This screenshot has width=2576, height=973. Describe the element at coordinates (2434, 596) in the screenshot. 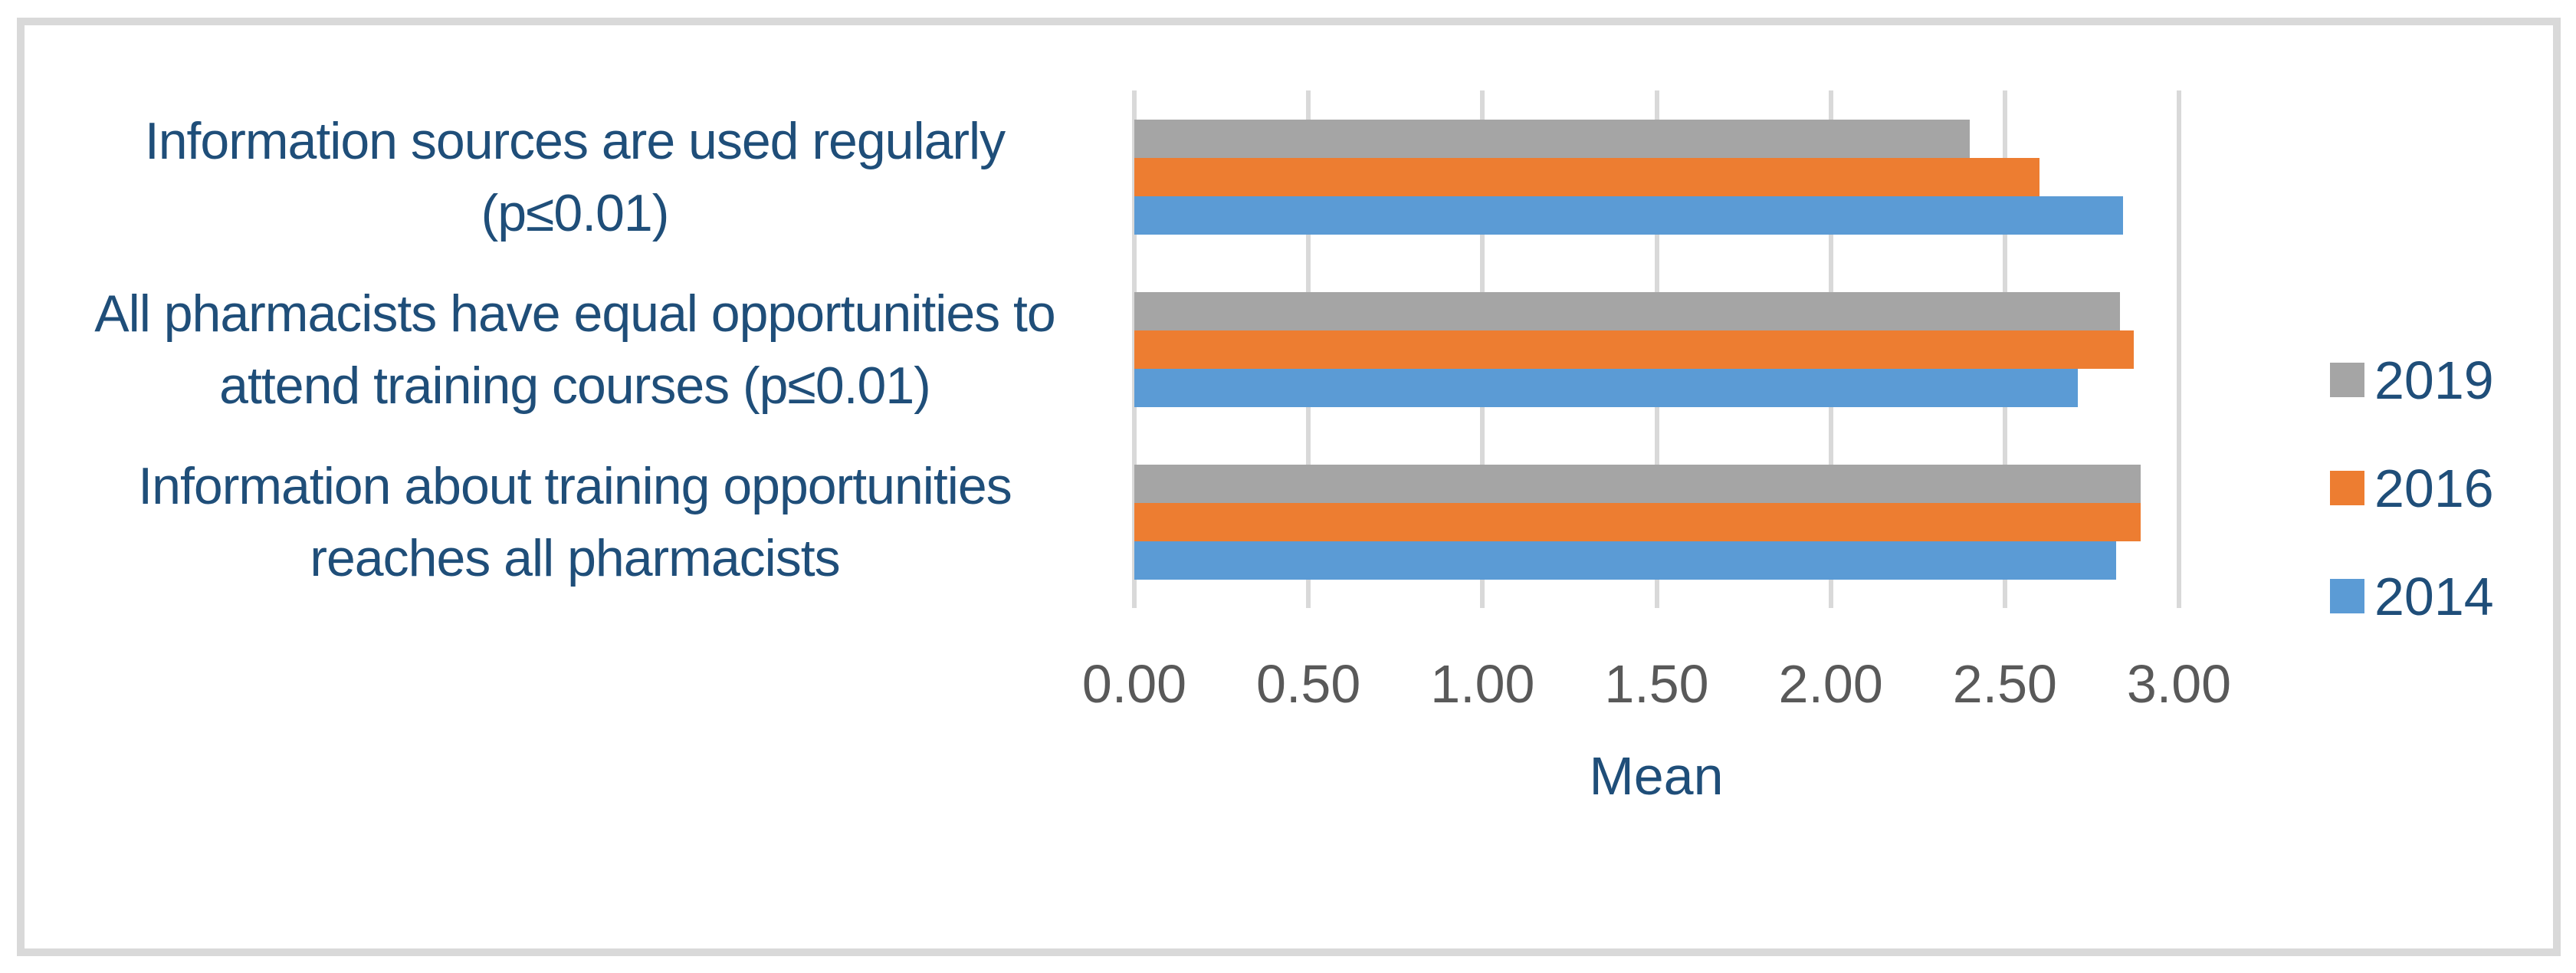

I see `legend-label-2014: 2014` at that location.